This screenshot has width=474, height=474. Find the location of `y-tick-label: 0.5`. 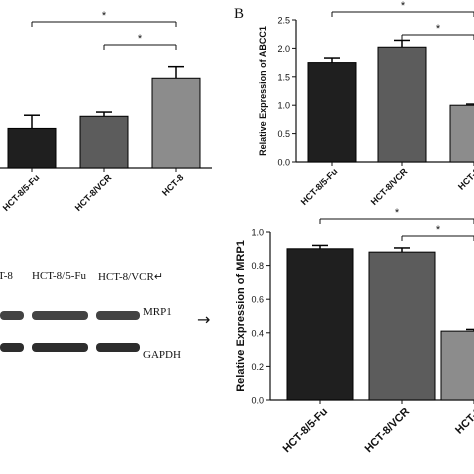

y-tick-label: 0.5 is located at coordinates (283, 134).